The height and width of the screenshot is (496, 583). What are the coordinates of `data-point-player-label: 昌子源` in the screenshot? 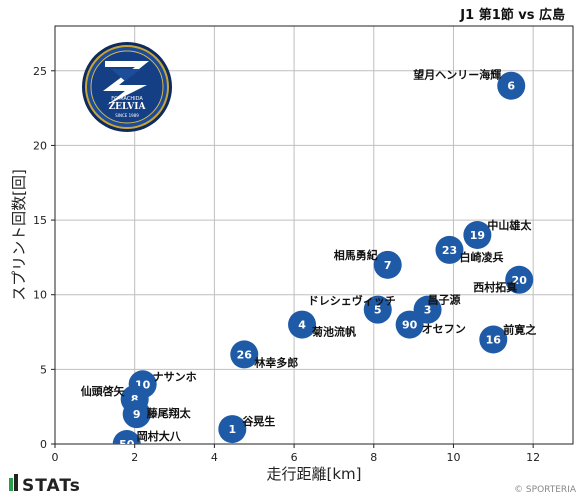 It's located at (444, 300).